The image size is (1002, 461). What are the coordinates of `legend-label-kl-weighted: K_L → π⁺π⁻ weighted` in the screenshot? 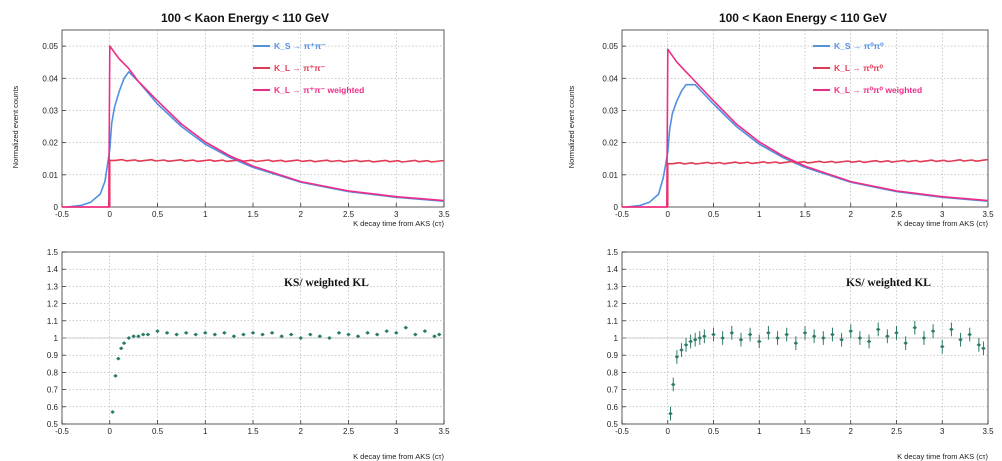 It's located at (319, 90).